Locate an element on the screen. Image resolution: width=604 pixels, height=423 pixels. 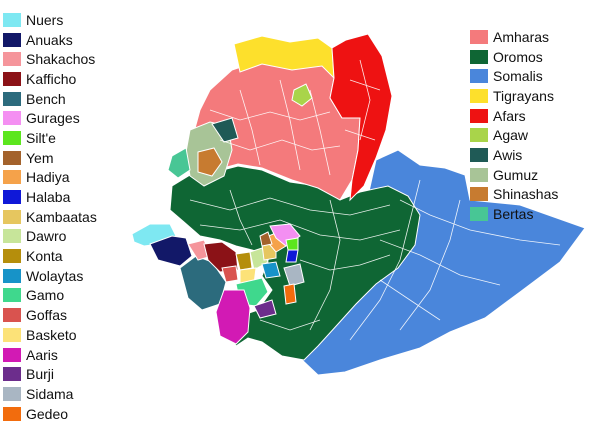
legend-label: Kafficho is located at coordinates (51, 78).